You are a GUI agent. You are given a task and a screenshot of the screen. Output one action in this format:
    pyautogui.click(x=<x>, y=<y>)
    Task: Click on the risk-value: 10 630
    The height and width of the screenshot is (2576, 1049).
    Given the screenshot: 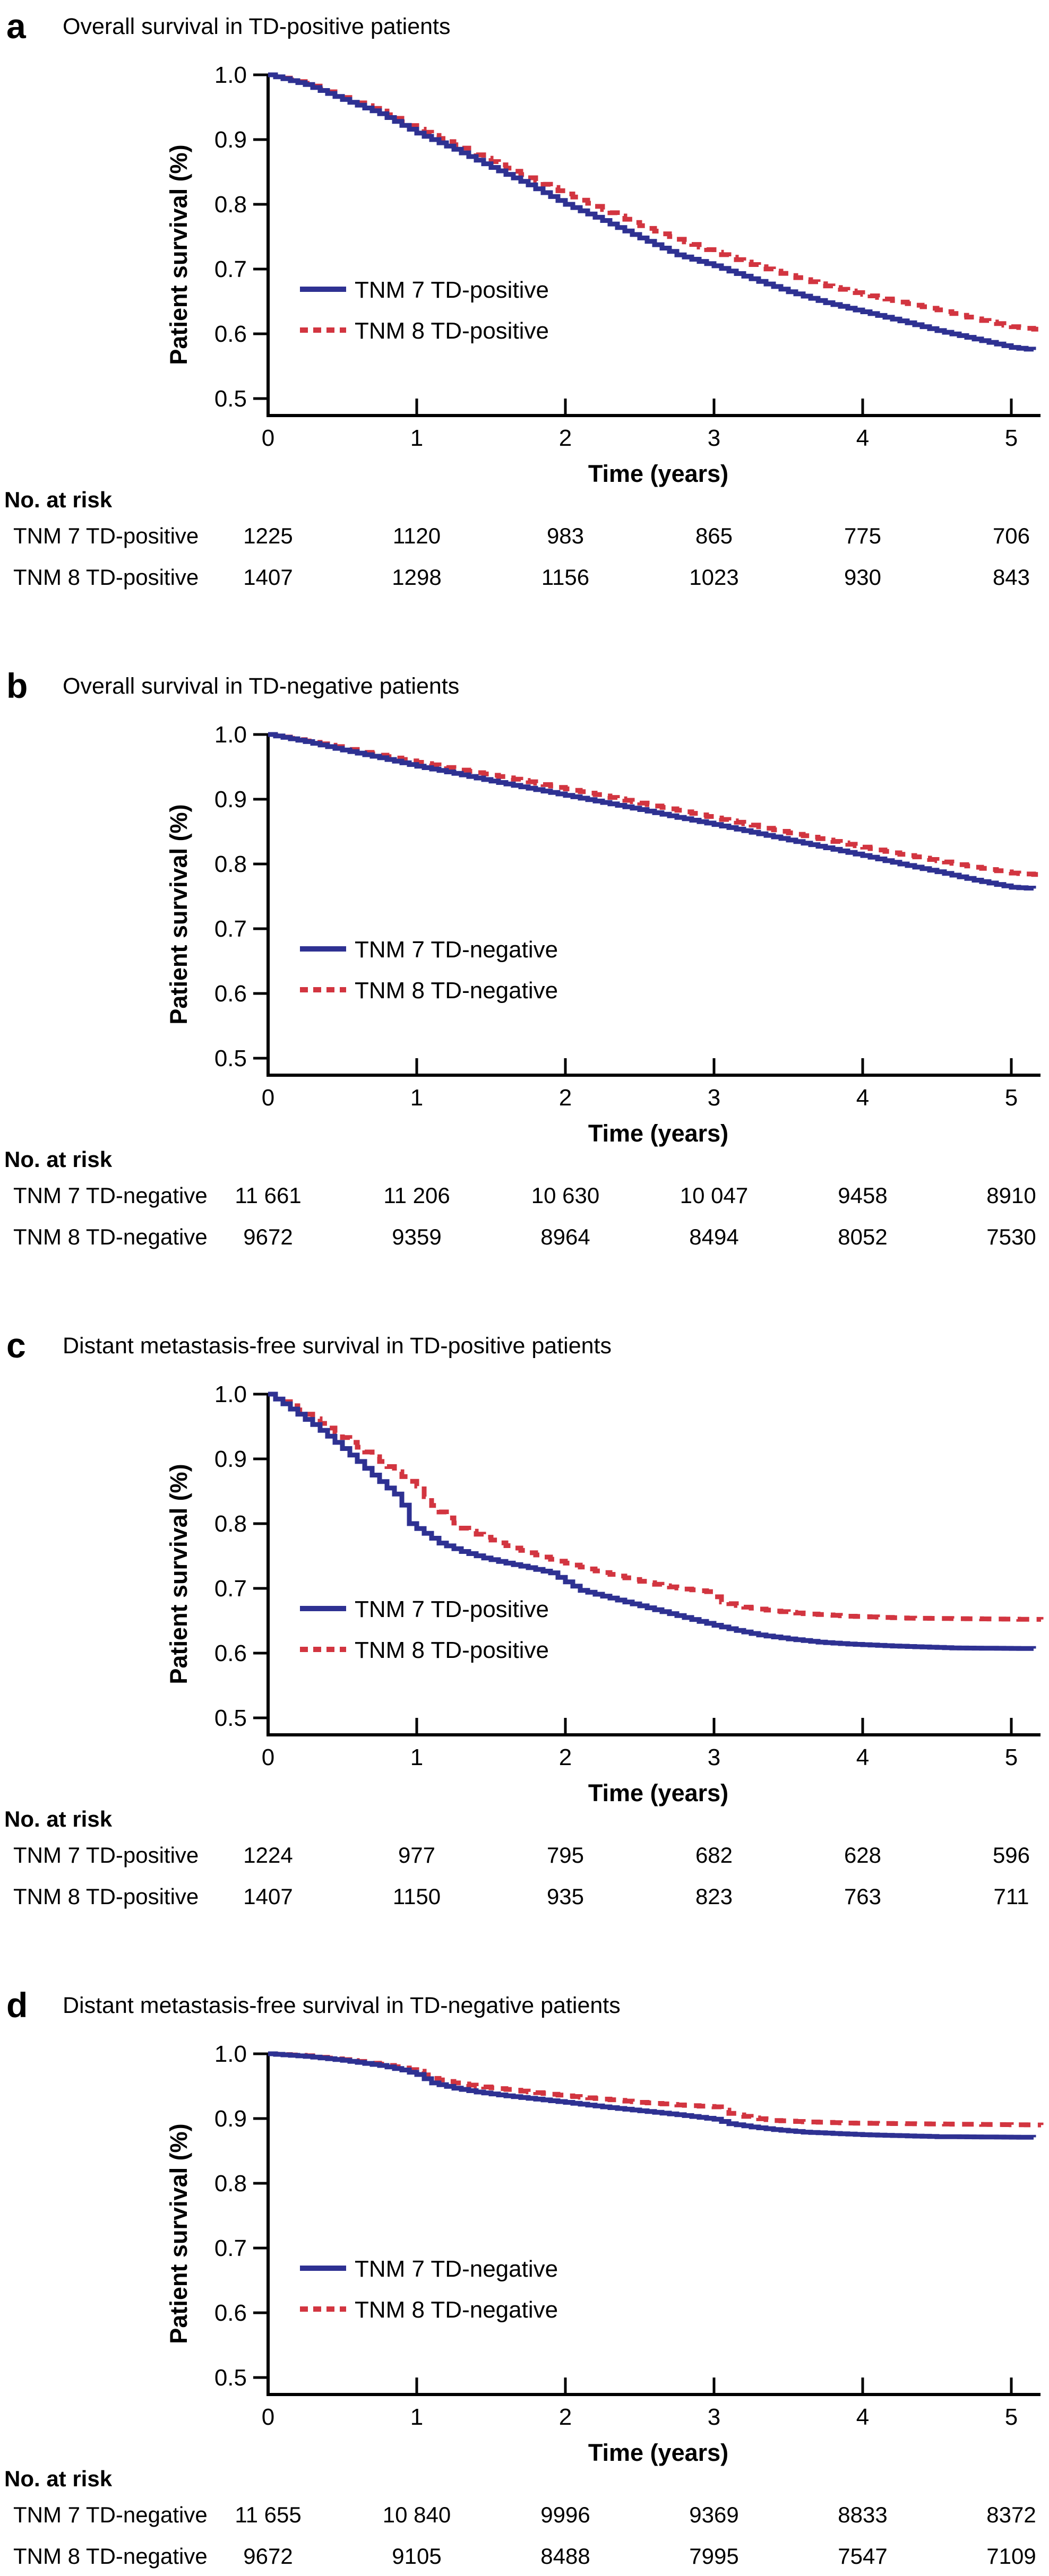 What is the action you would take?
    pyautogui.click(x=565, y=1196)
    